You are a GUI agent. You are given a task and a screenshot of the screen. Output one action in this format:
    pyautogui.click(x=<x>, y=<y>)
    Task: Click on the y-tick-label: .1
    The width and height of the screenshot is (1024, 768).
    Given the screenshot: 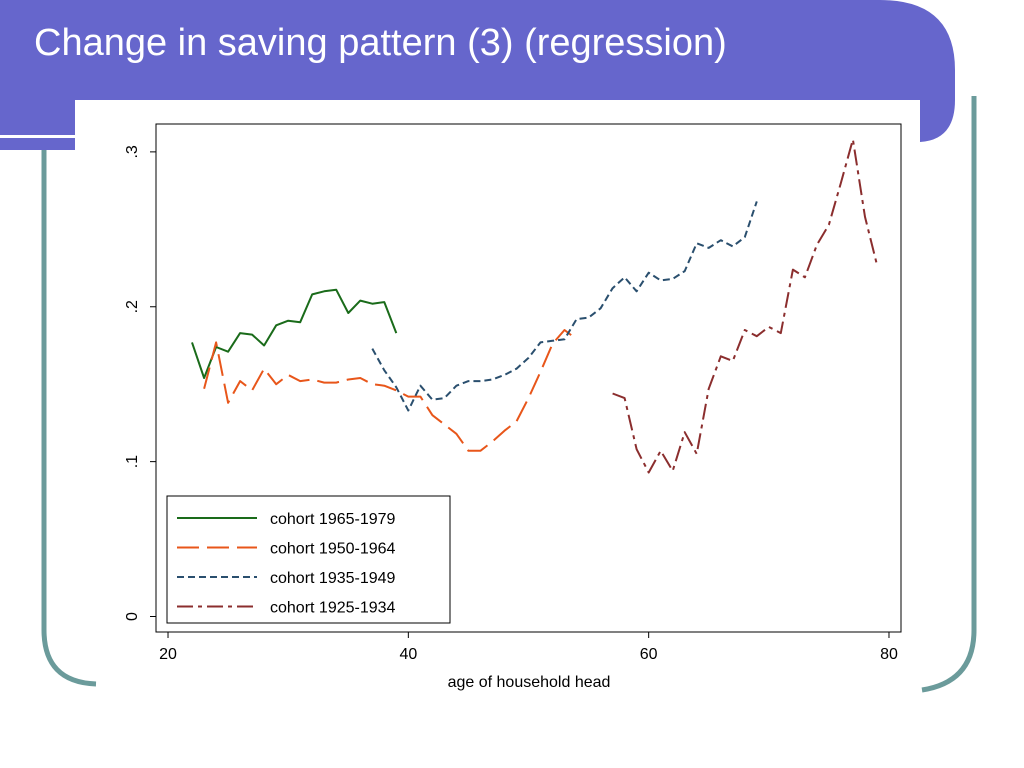 What is the action you would take?
    pyautogui.click(x=132, y=461)
    